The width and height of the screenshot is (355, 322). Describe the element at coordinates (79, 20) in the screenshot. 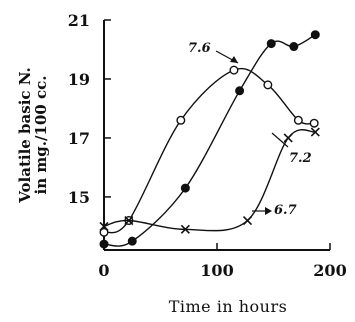

I see `y-tick-label: 21` at that location.